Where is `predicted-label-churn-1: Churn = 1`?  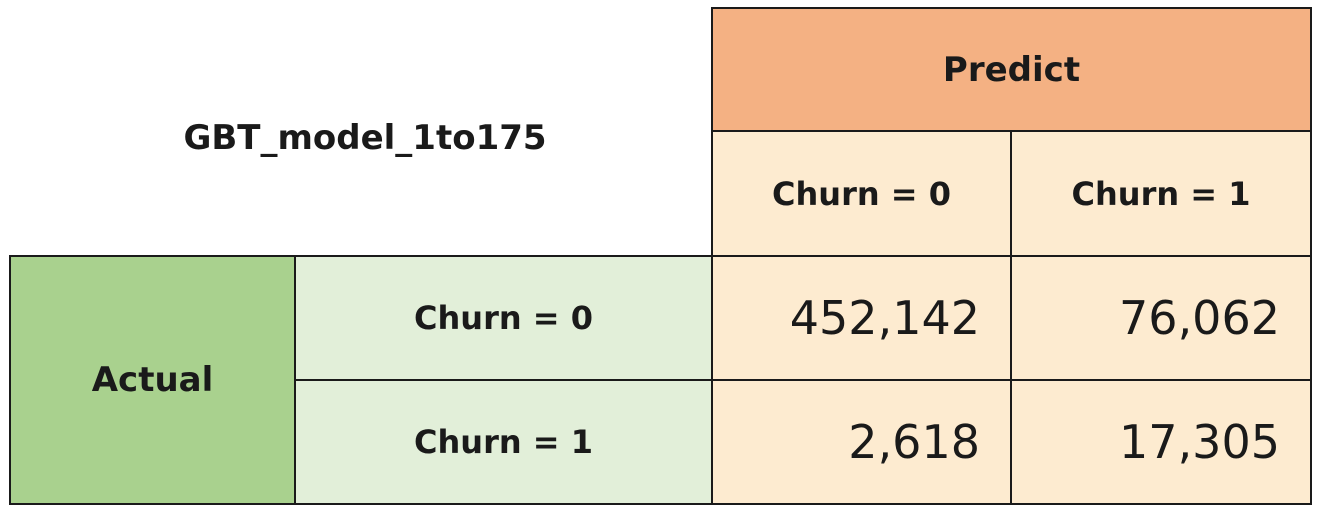
predicted-label-churn-1: Churn = 1 is located at coordinates (1161, 193).